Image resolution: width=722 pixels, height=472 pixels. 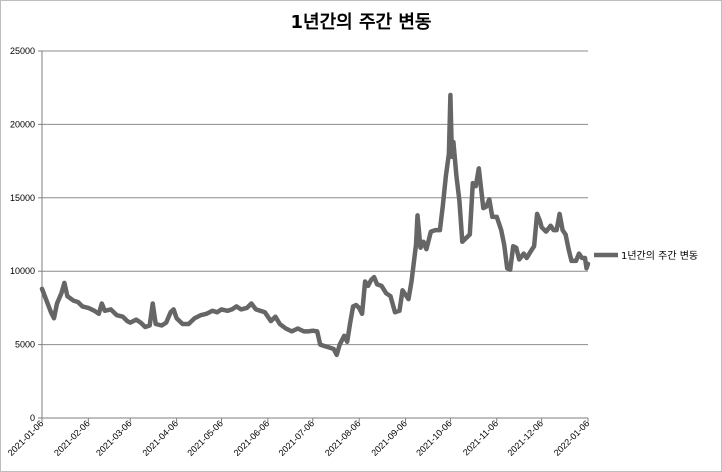 I want to click on x-tick-label: 2021-08-06, so click(x=343, y=438).